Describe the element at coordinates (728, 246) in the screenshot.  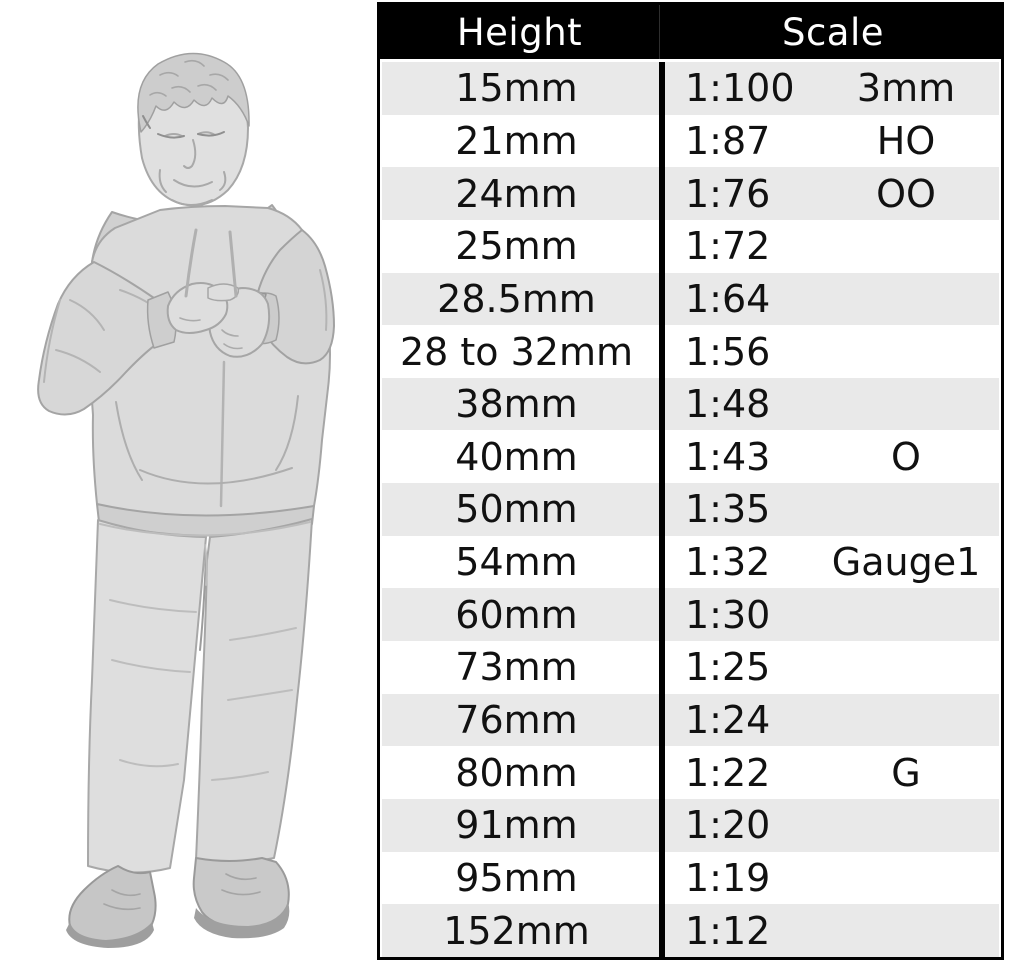
I see `scale-ratio: 1:72` at that location.